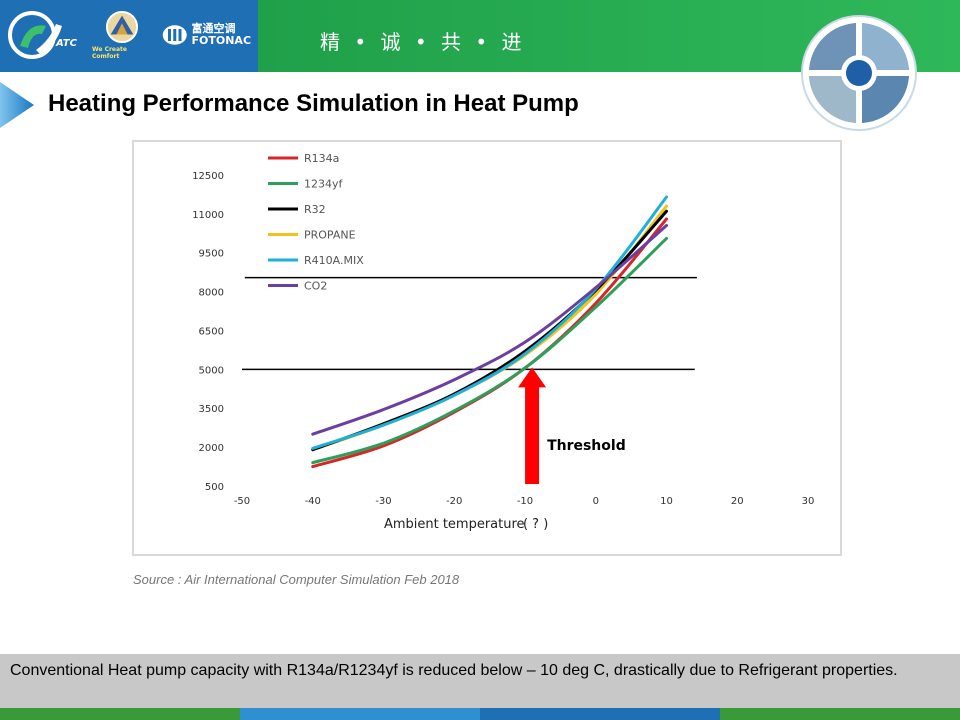 The height and width of the screenshot is (720, 960). I want to click on legend-label: 1234yf, so click(324, 184).